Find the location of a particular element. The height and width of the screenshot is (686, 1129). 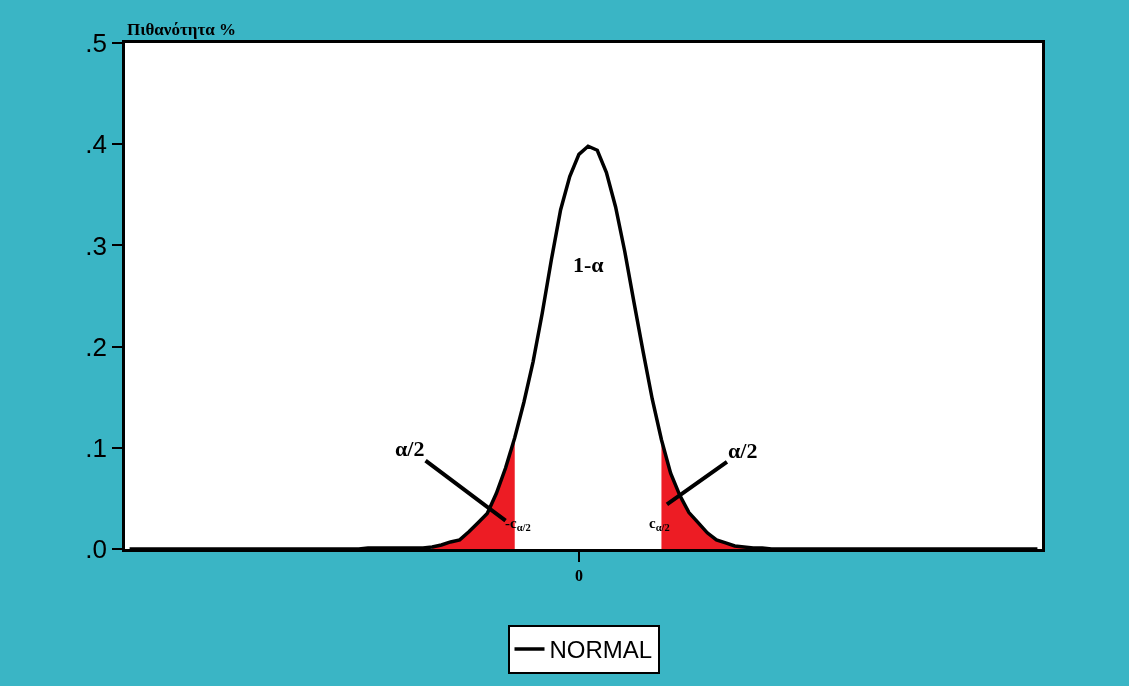

y-tick-label: .5 is located at coordinates (96, 43).